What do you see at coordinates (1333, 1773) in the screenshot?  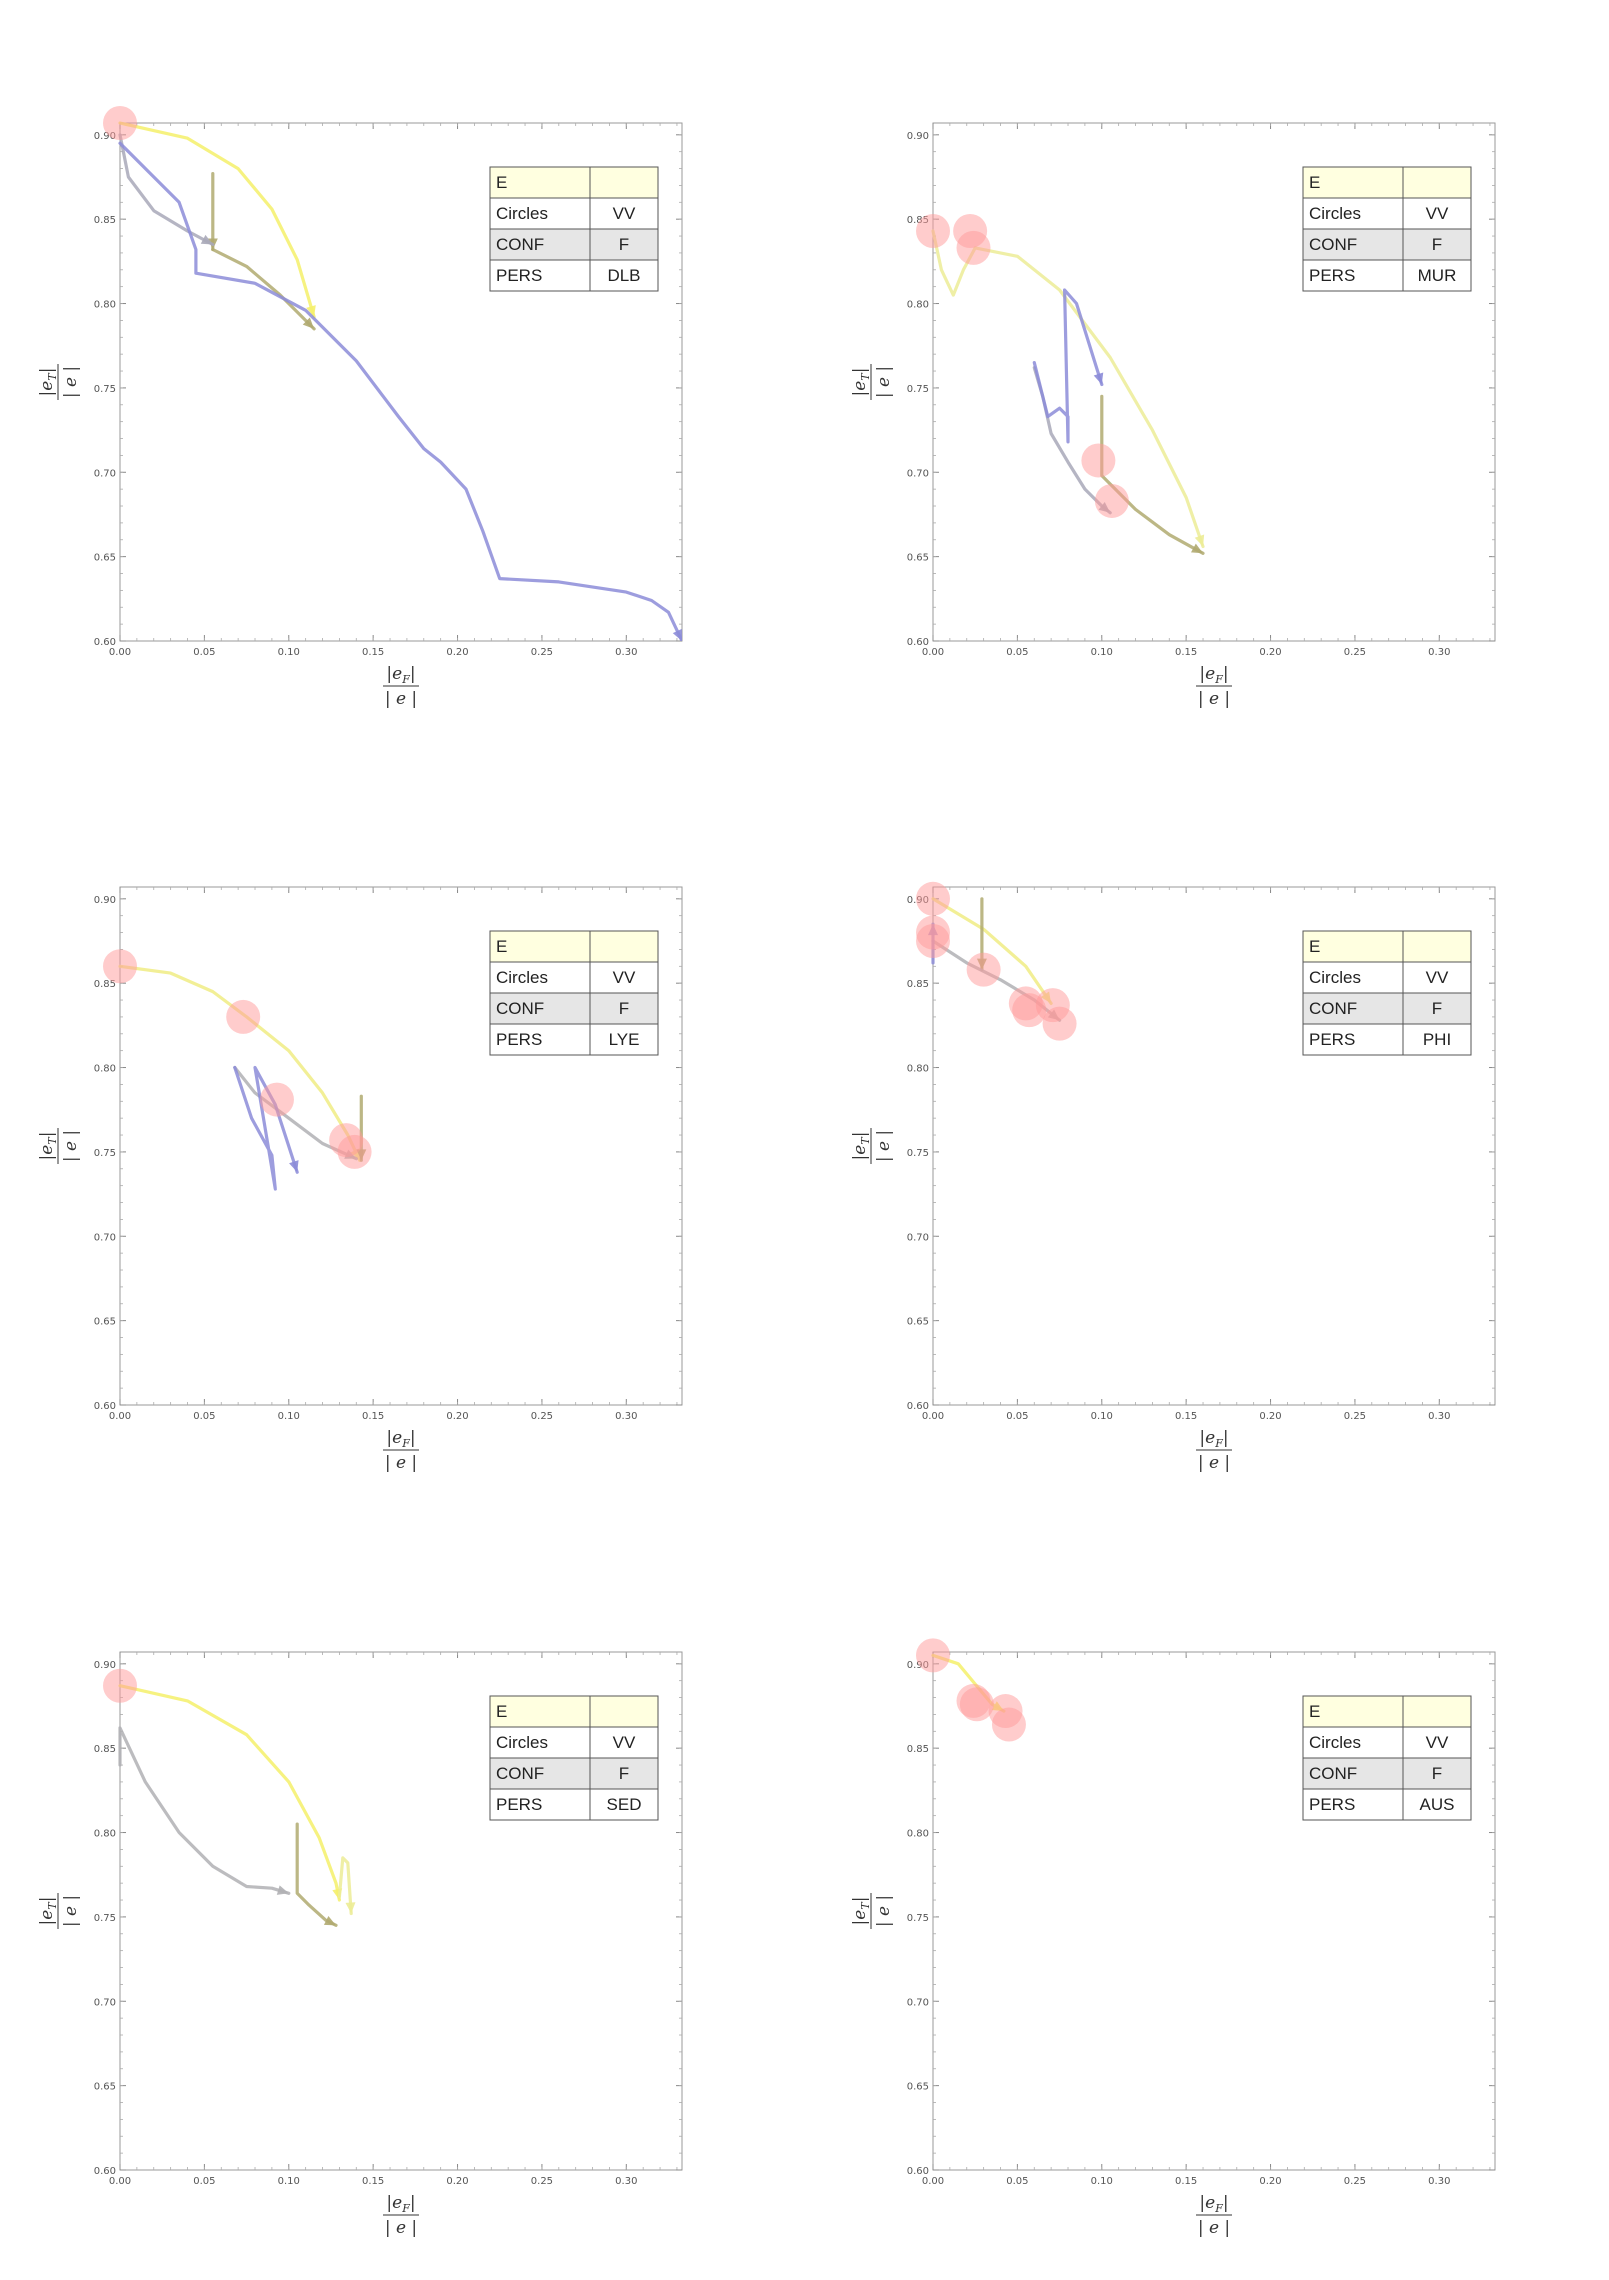 I see `legend-cell-key: CONF` at bounding box center [1333, 1773].